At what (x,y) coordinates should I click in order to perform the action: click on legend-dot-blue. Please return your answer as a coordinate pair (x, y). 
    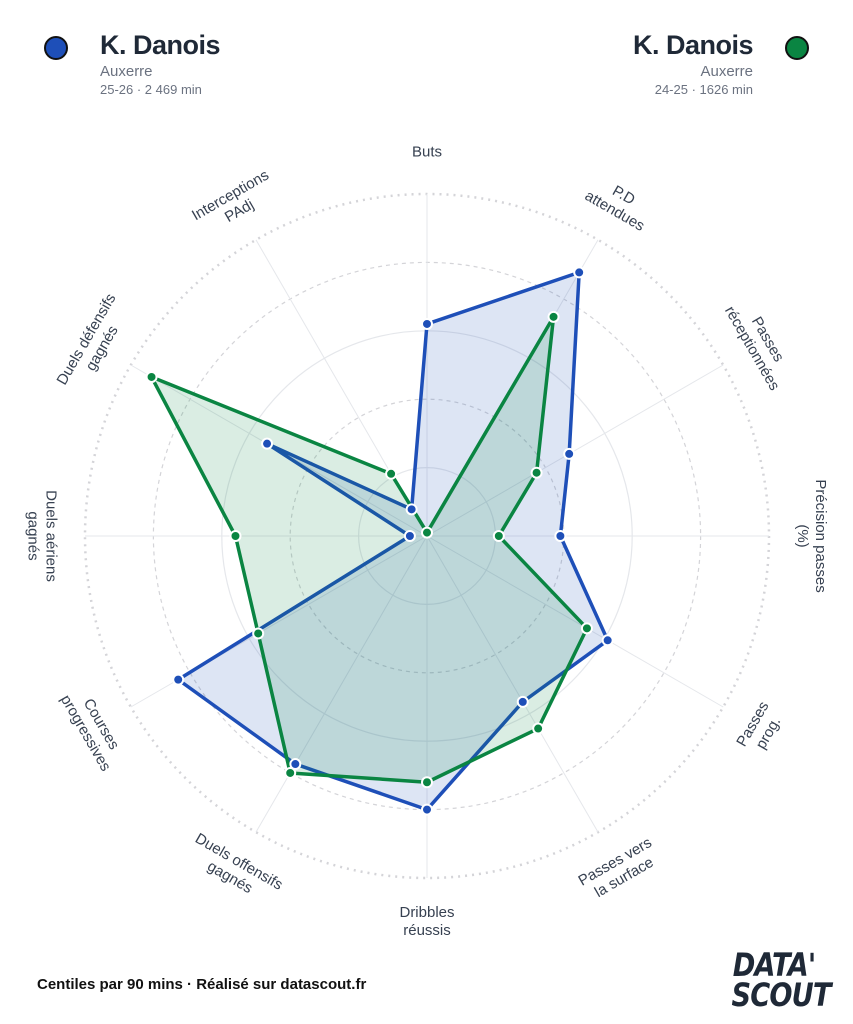
    Looking at the image, I should click on (56, 48).